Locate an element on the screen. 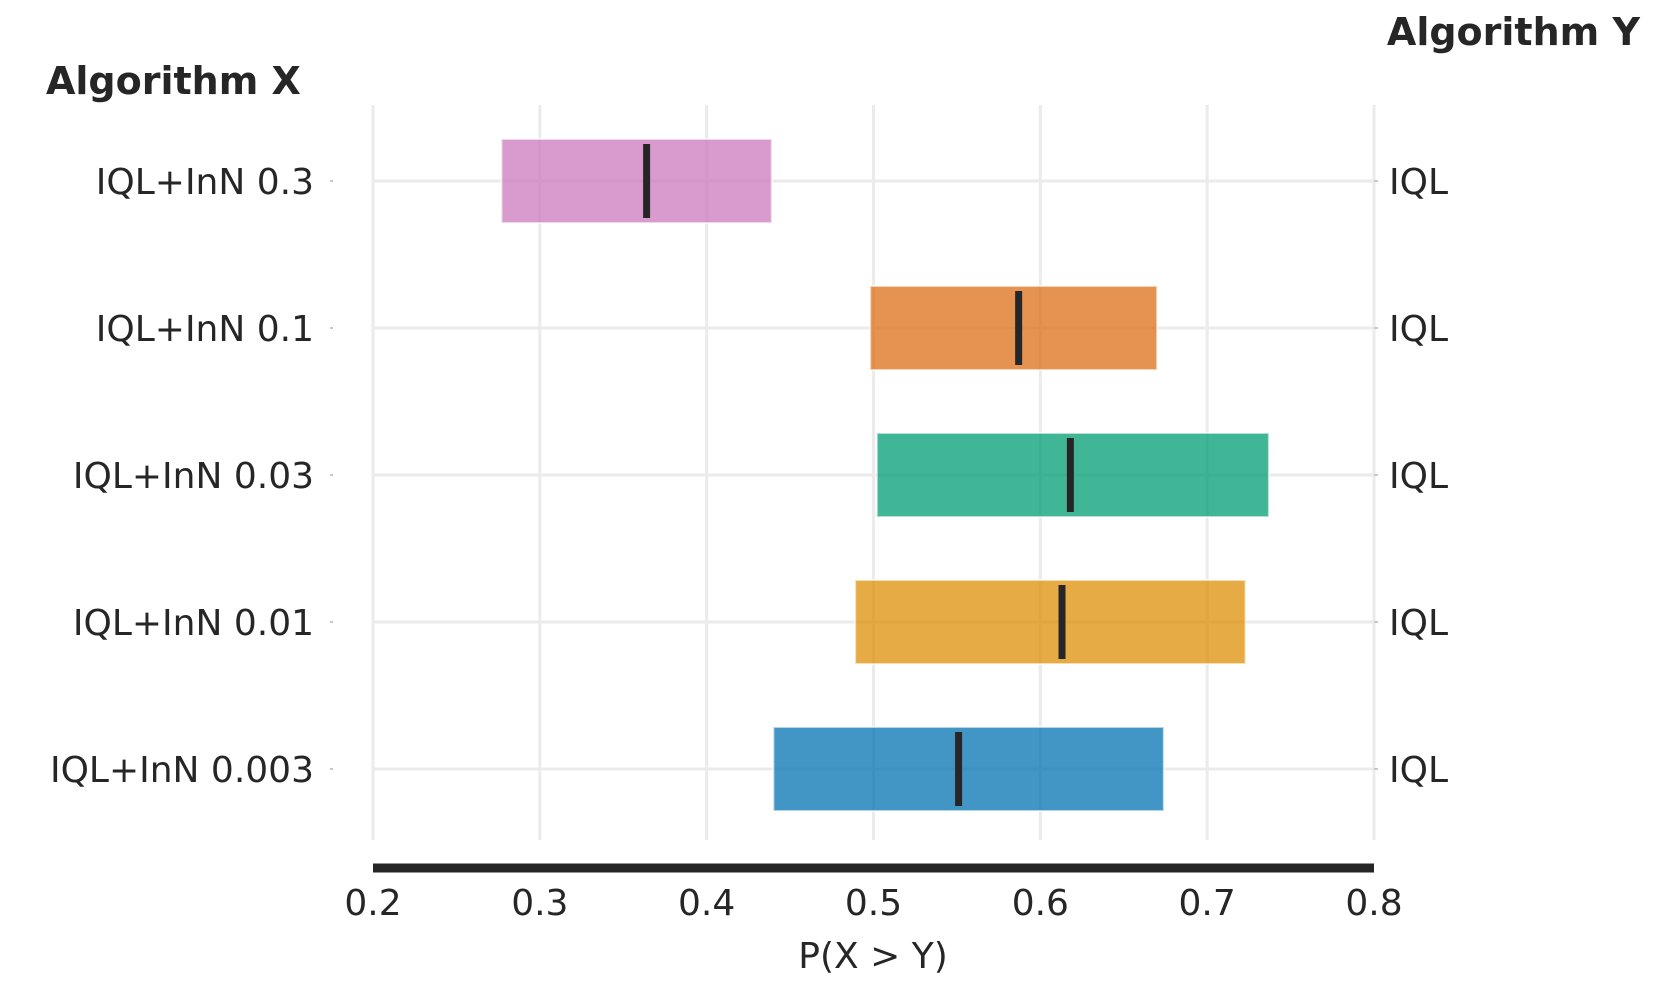 The height and width of the screenshot is (1007, 1663). algorithm-x-label: IQL+InN 0.1 is located at coordinates (205, 329).